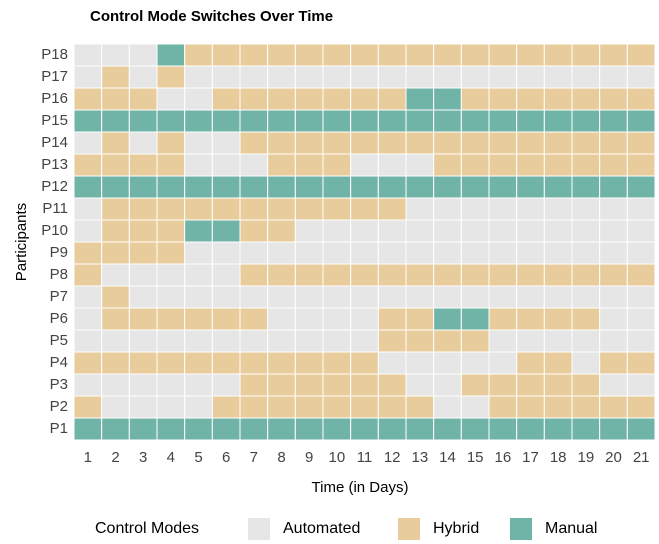 The image size is (659, 544). What do you see at coordinates (59, 428) in the screenshot?
I see `y-tick-label: P1` at bounding box center [59, 428].